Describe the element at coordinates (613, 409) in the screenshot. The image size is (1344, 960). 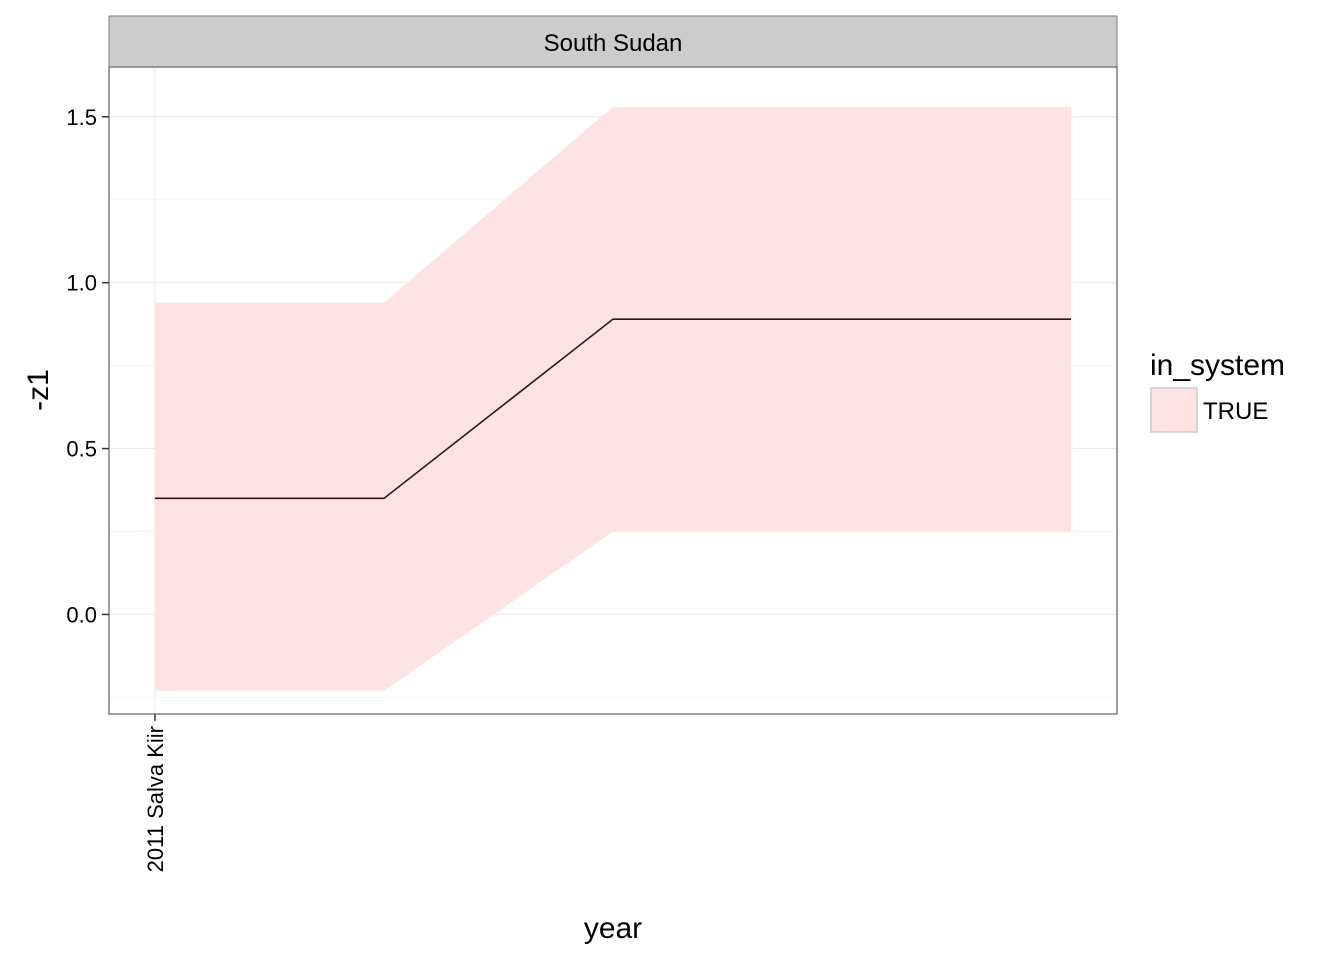
I see `series-line` at that location.